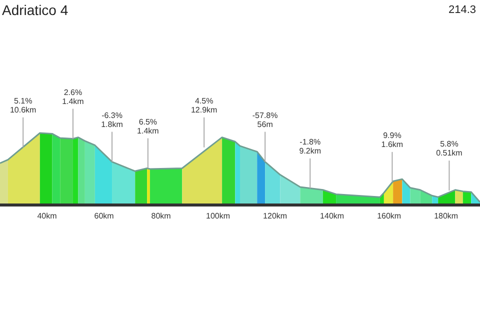 Image resolution: width=480 pixels, height=320 pixels. What do you see at coordinates (446, 216) in the screenshot?
I see `x-tick-label: 180km` at bounding box center [446, 216].